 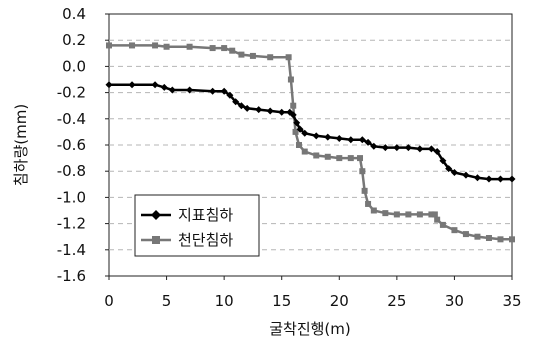 I want to click on y-tick-label: 0.4, so click(x=74, y=14).